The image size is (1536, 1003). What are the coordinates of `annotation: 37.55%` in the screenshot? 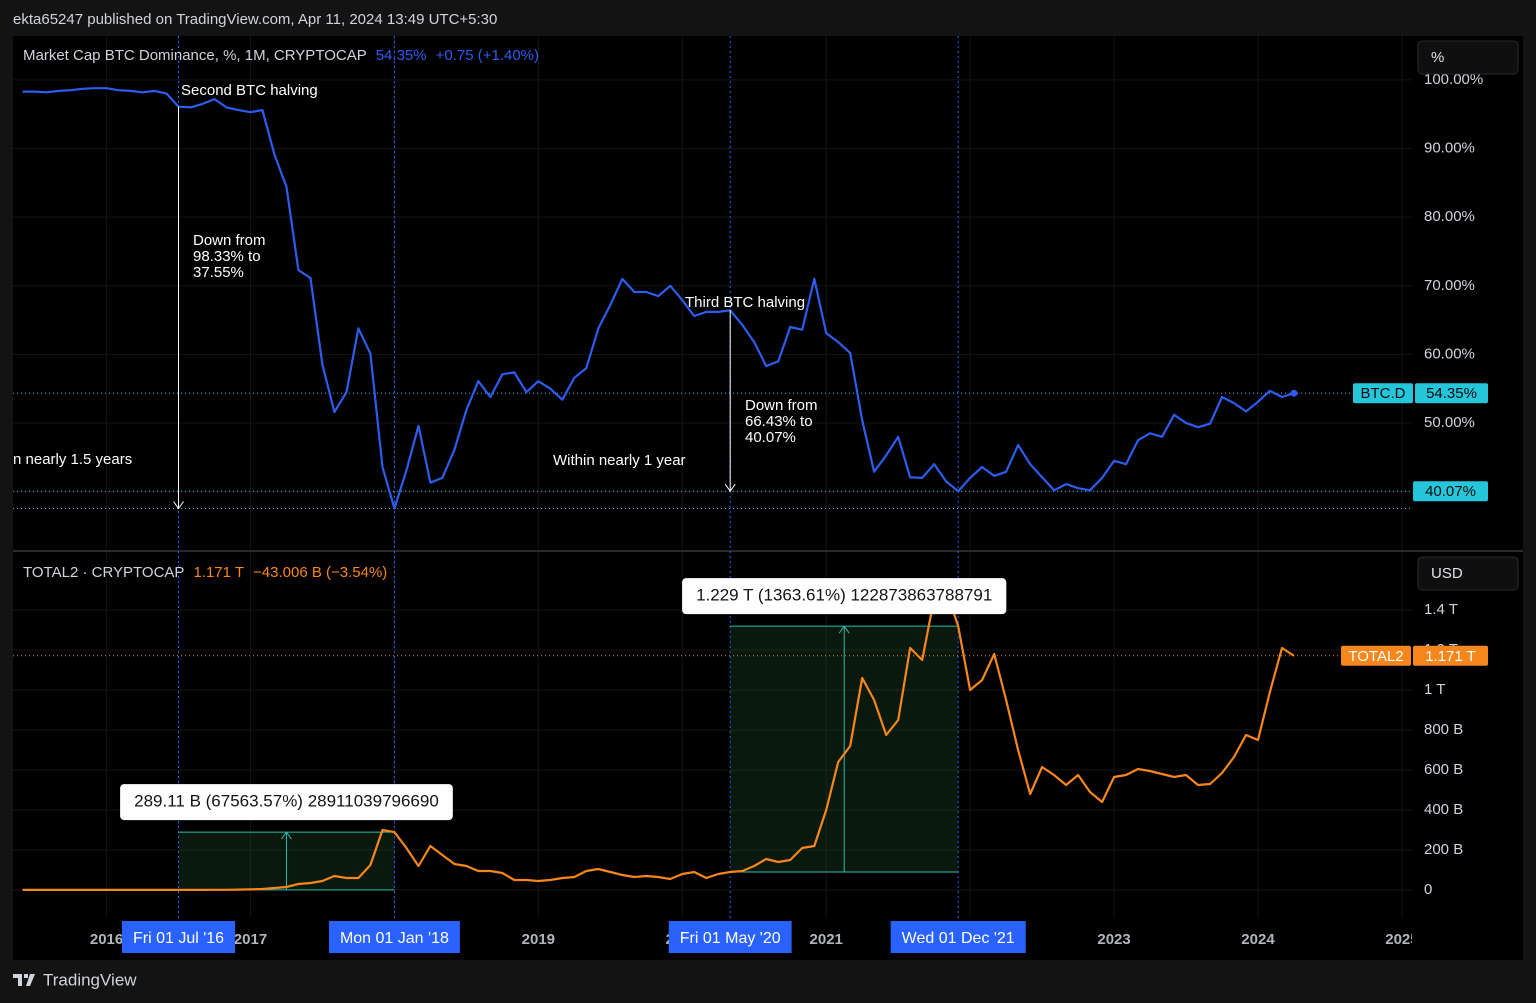 It's located at (218, 272).